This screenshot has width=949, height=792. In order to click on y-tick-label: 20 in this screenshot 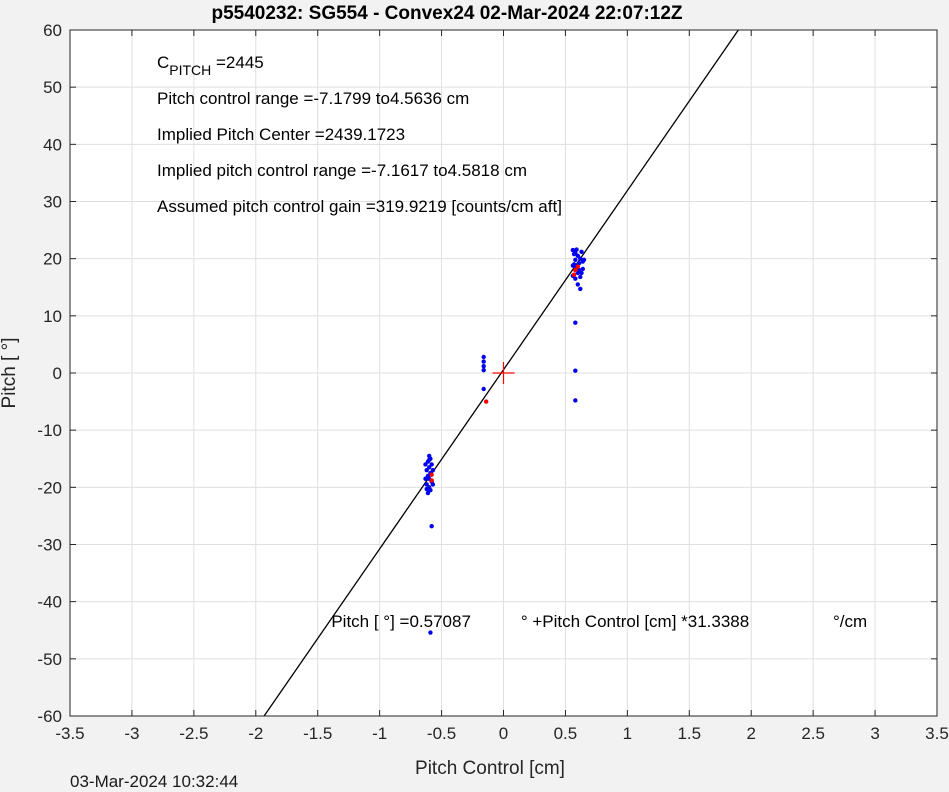, I will do `click(52, 259)`.